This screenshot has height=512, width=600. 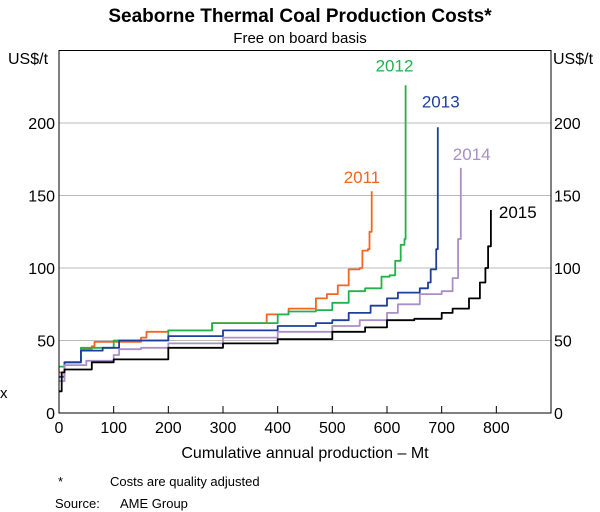 What do you see at coordinates (563, 342) in the screenshot?
I see `y-tick-label-right: 50` at bounding box center [563, 342].